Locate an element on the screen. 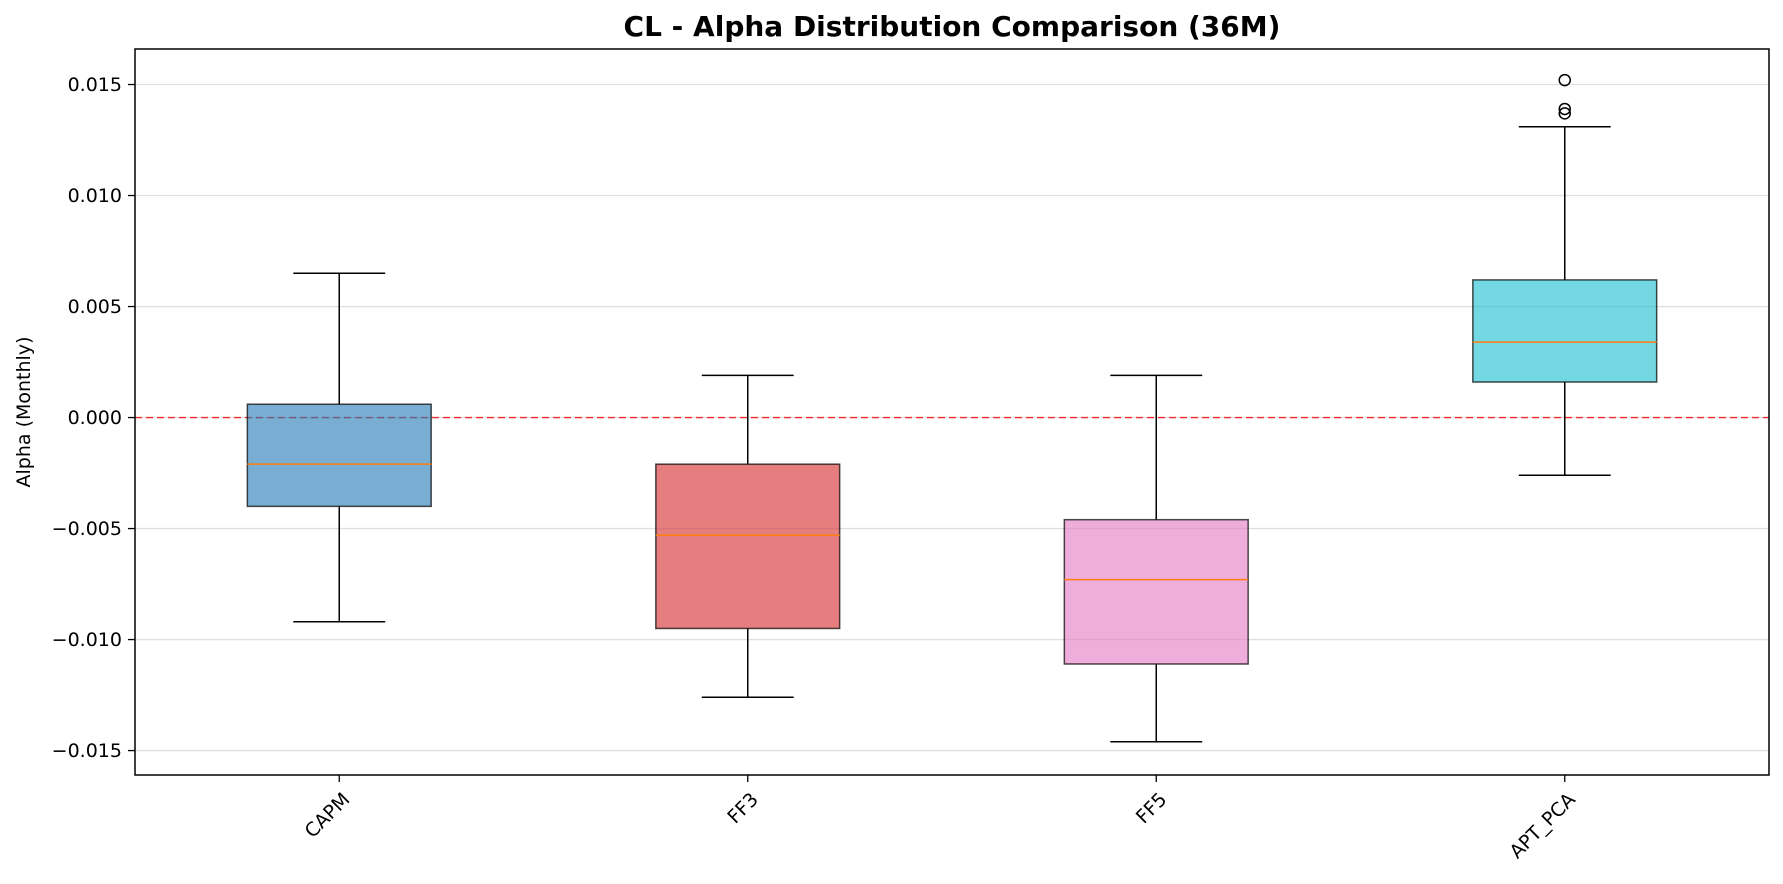  x-tick-label: CAPM is located at coordinates (328, 816).